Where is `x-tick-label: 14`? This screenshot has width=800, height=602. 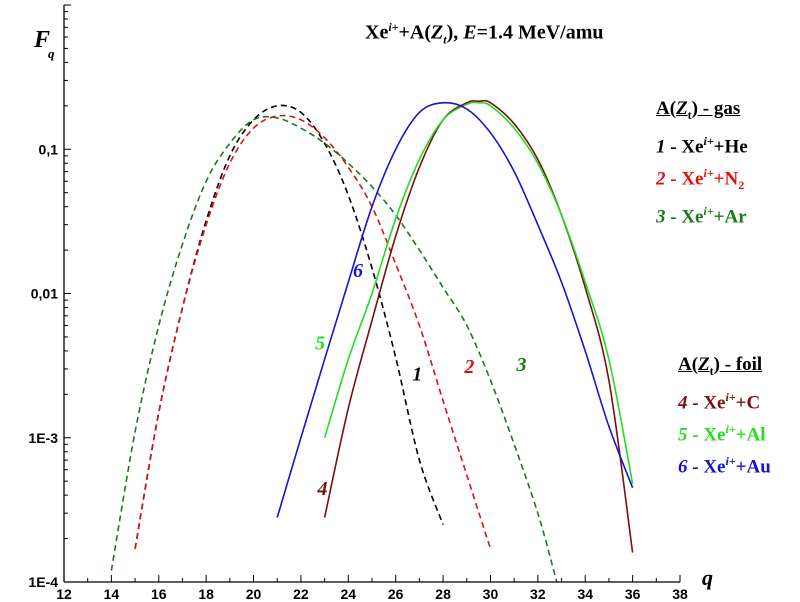
x-tick-label: 14 is located at coordinates (112, 594).